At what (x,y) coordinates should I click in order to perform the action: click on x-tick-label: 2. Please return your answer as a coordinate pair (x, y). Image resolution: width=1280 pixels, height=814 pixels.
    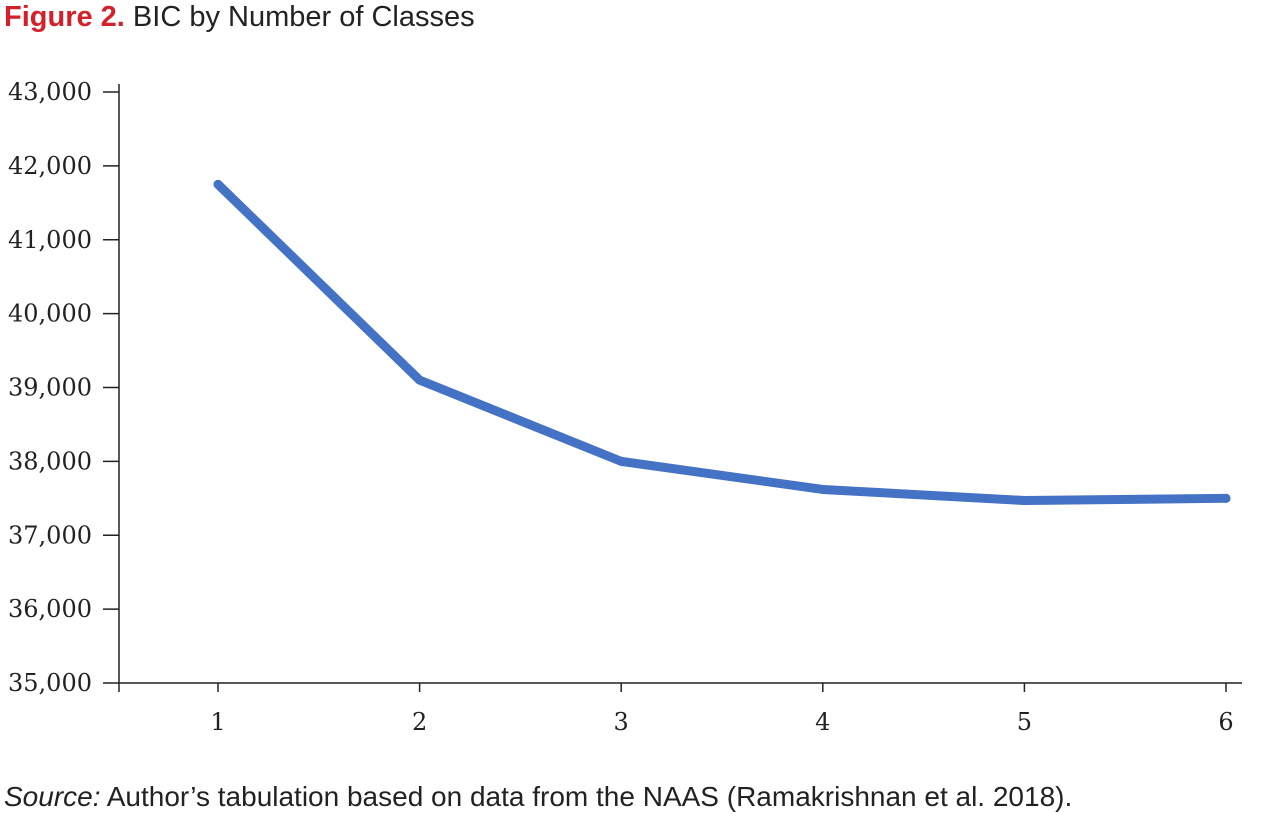
    Looking at the image, I should click on (419, 722).